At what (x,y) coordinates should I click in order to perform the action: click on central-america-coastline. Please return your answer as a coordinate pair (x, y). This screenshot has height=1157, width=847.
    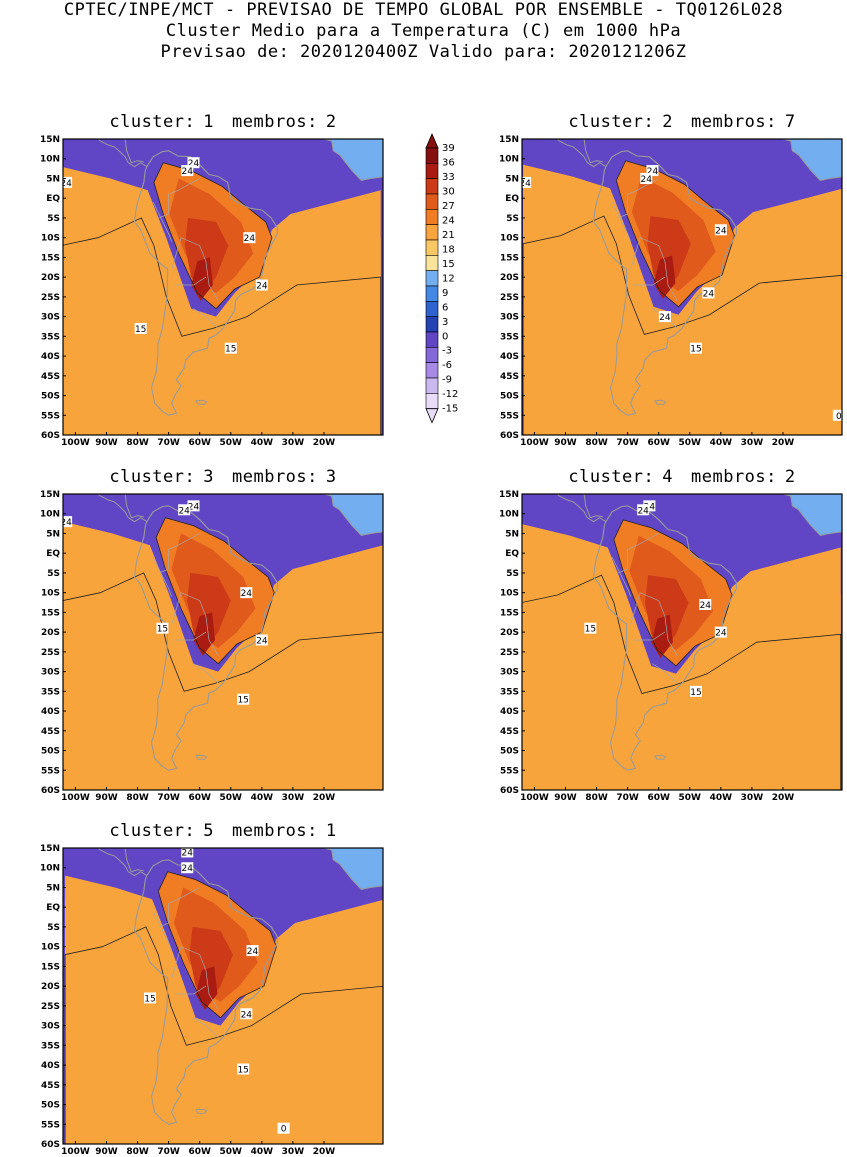
    Looking at the image, I should click on (122, 153).